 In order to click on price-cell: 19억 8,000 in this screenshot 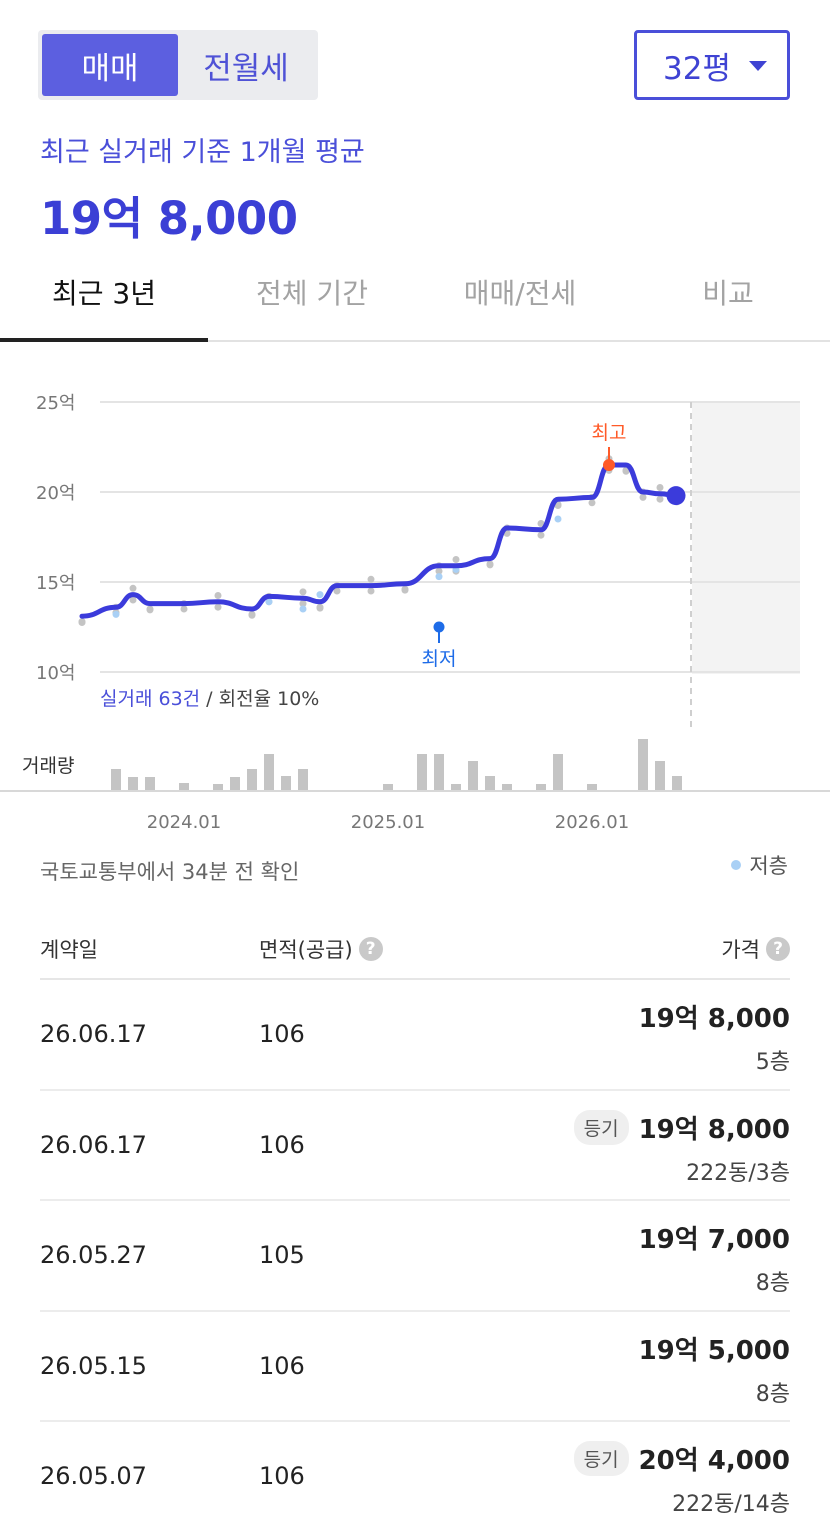, I will do `click(714, 1016)`.